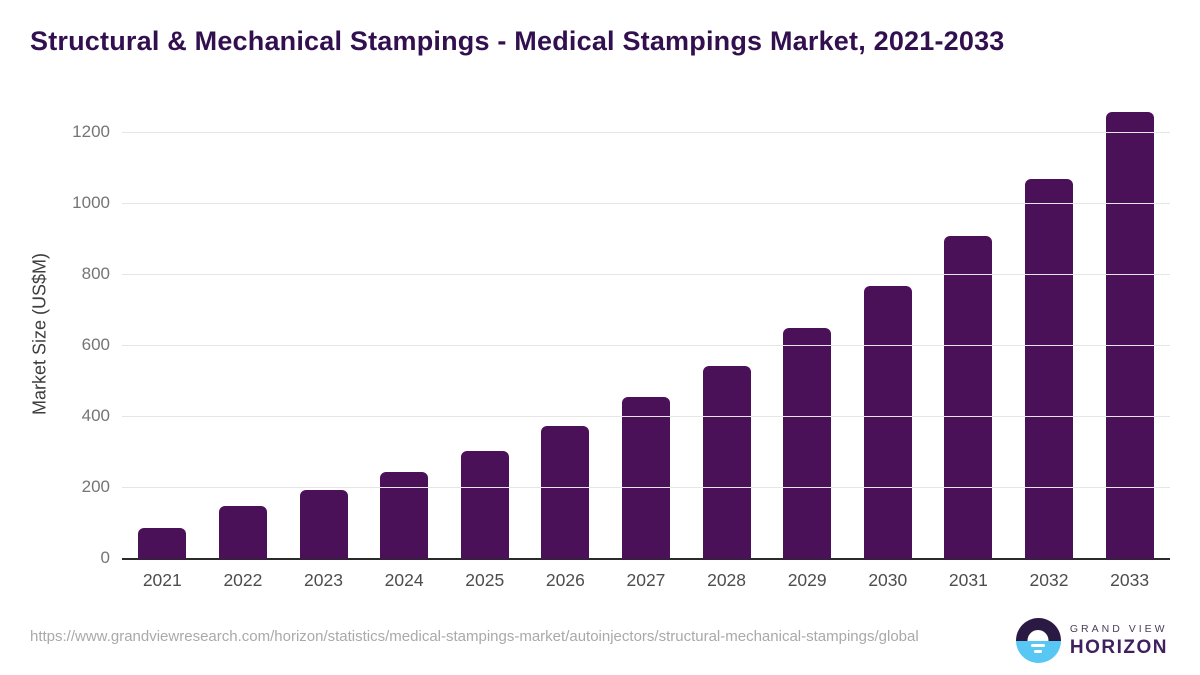 This screenshot has height=675, width=1200. Describe the element at coordinates (565, 334) in the screenshot. I see `bar-slot-2026` at that location.